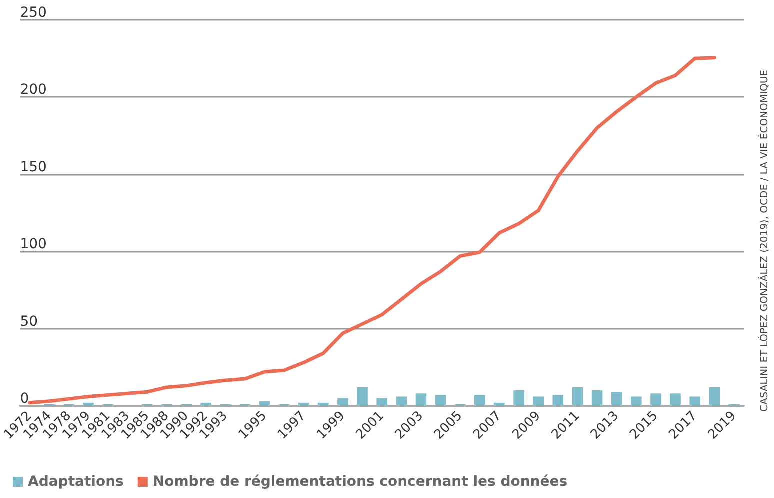 The image size is (774, 498). Describe the element at coordinates (33, 90) in the screenshot. I see `y-tick-label: 200` at that location.